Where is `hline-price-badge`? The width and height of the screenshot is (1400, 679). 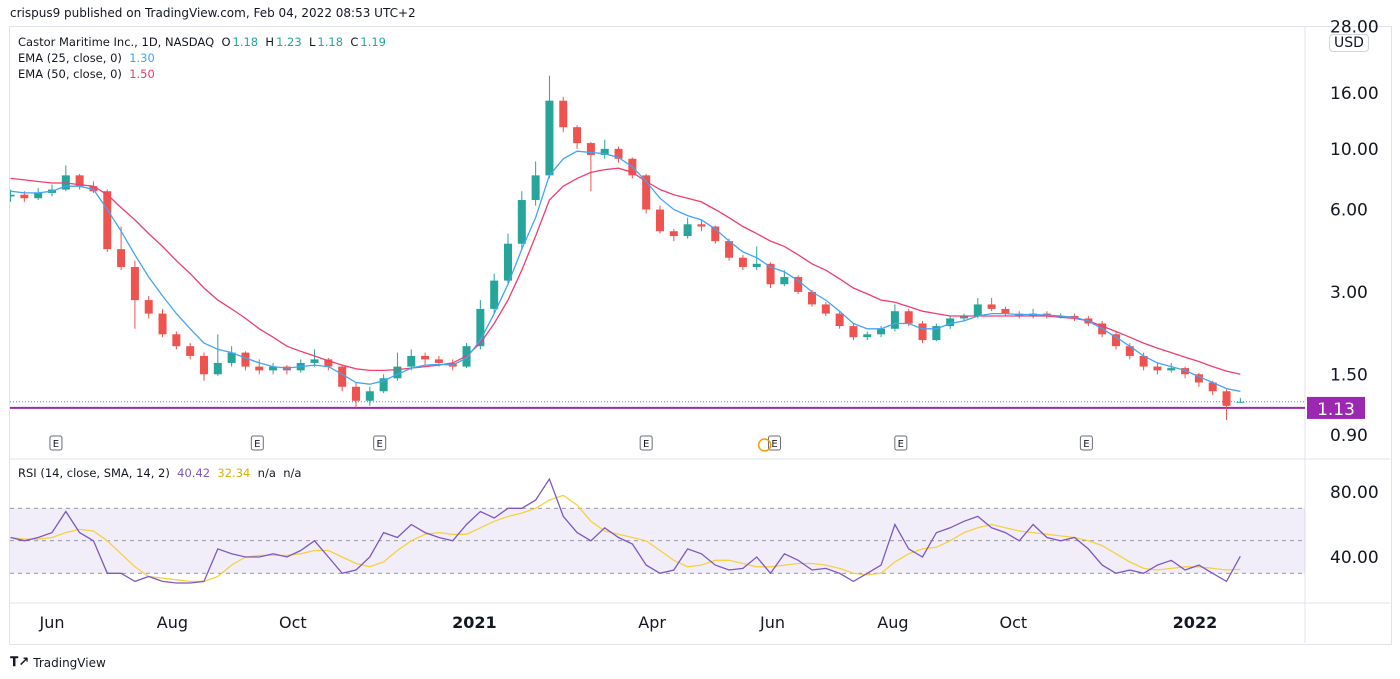
hline-price-badge is located at coordinates (1336, 407).